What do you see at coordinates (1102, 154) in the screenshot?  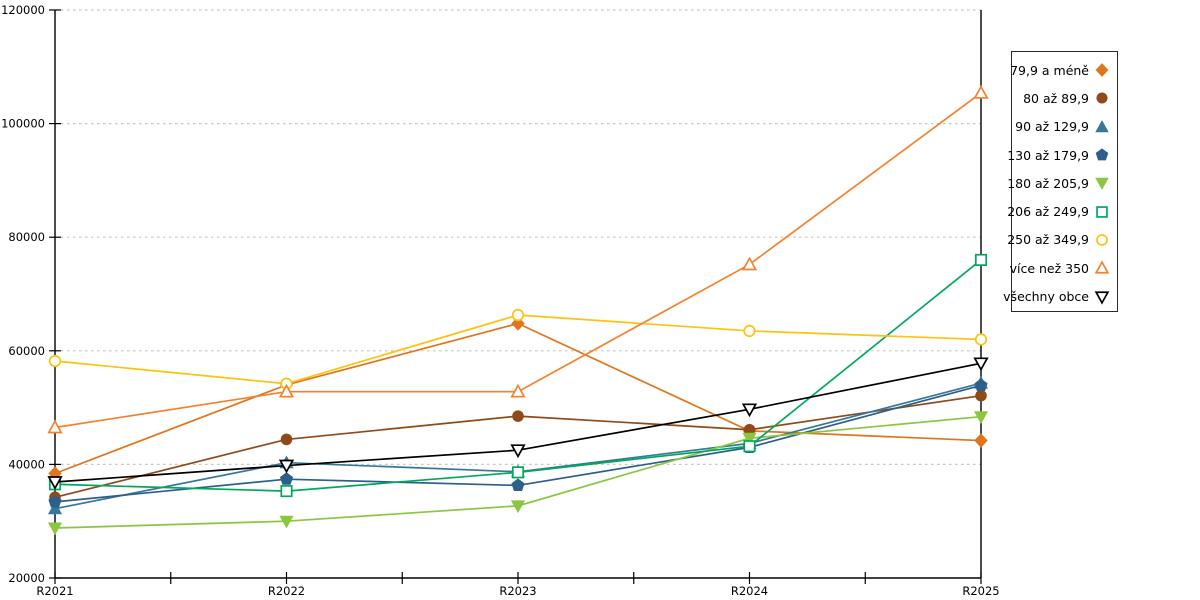 I see `legend-marker-pentagon-icon` at bounding box center [1102, 154].